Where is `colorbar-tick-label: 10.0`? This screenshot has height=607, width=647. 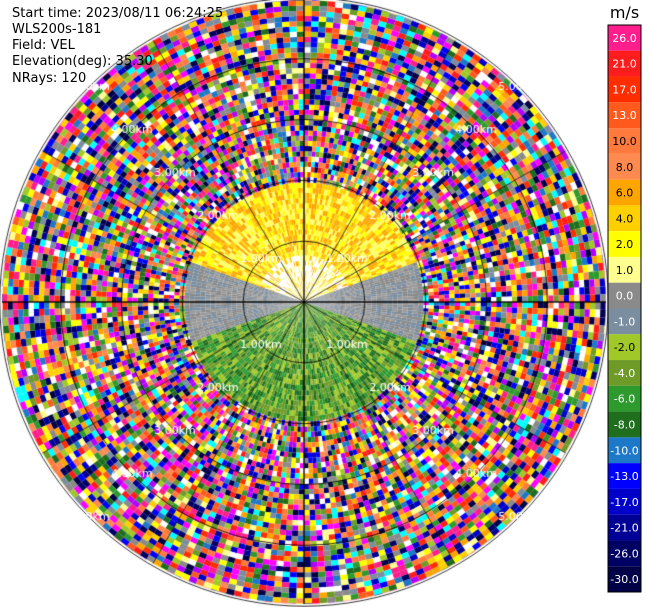
colorbar-tick-label: 10.0 is located at coordinates (624, 141).